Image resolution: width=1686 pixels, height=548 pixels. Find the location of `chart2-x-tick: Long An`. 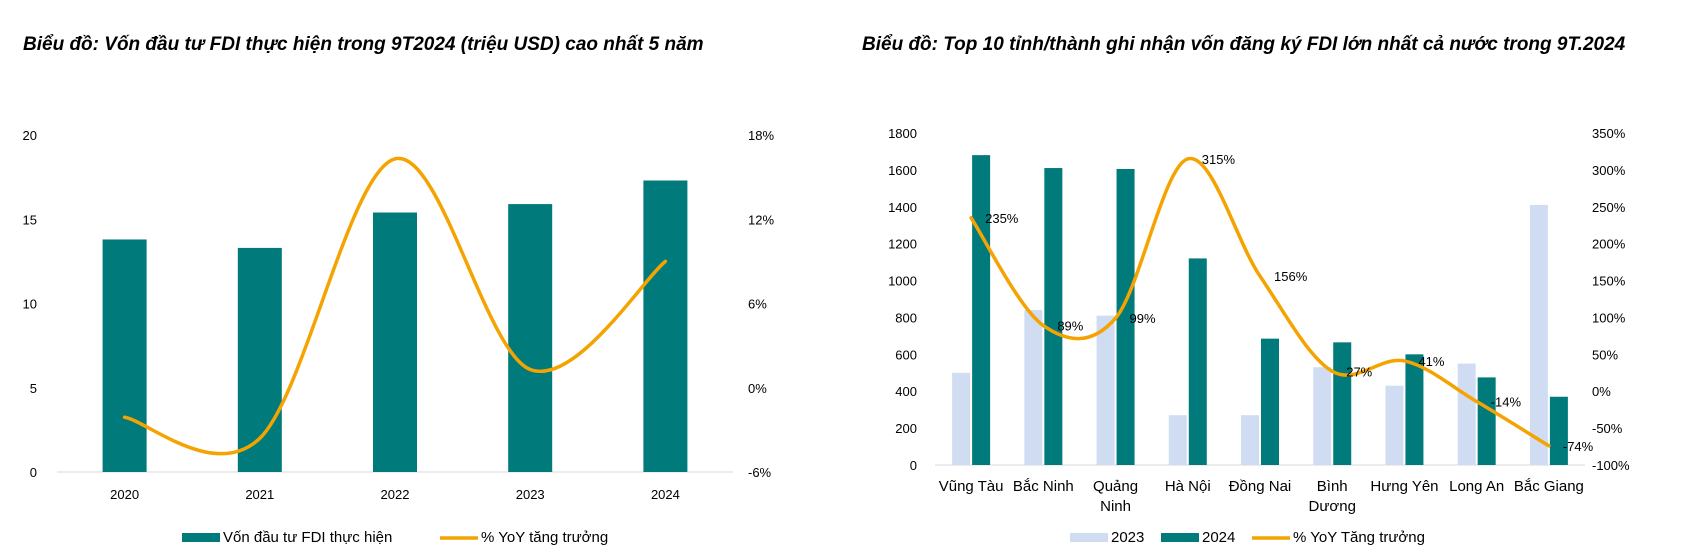

chart2-x-tick: Long An is located at coordinates (1476, 486).